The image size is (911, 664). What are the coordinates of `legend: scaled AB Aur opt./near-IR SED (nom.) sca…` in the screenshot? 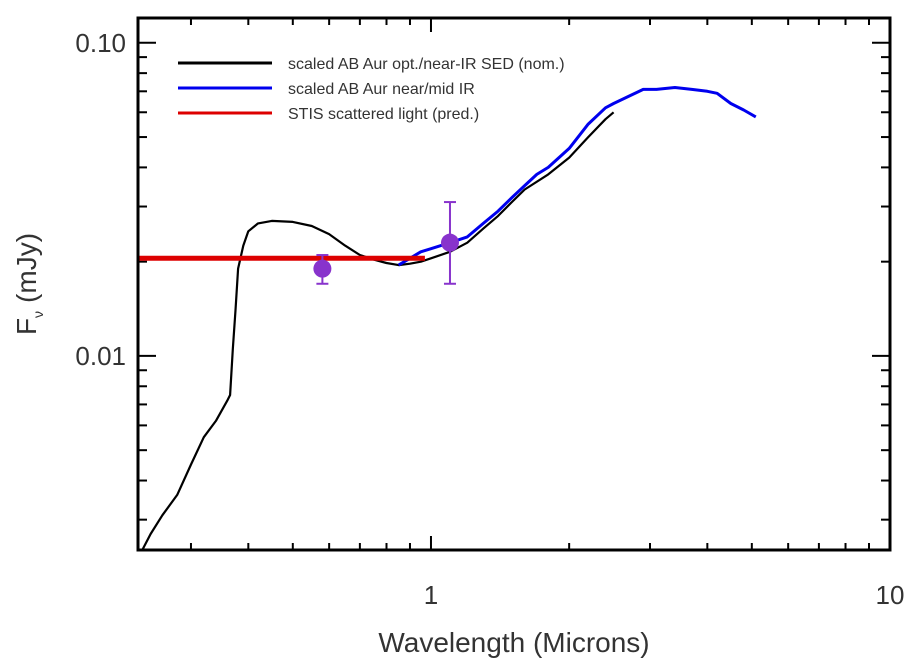 It's located at (371, 89).